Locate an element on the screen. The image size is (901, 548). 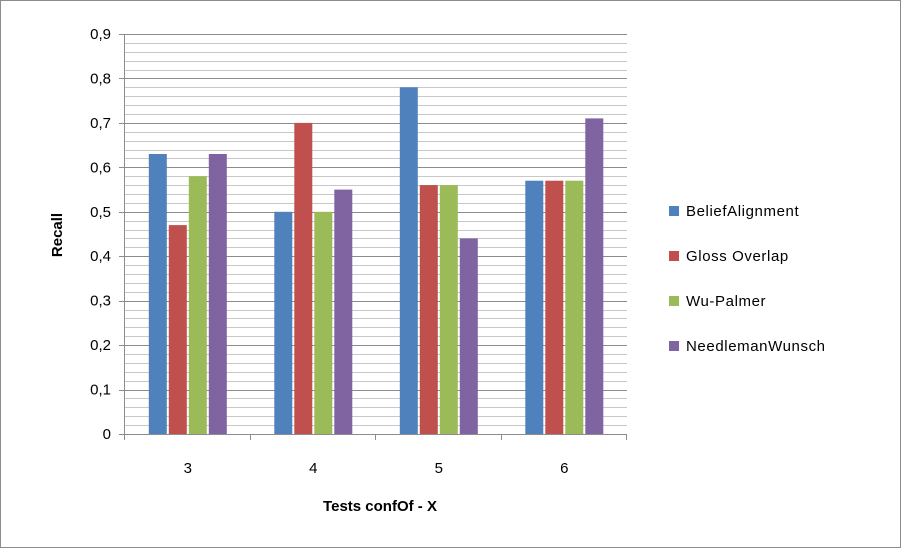
x-tick-label: 6 is located at coordinates (564, 468).